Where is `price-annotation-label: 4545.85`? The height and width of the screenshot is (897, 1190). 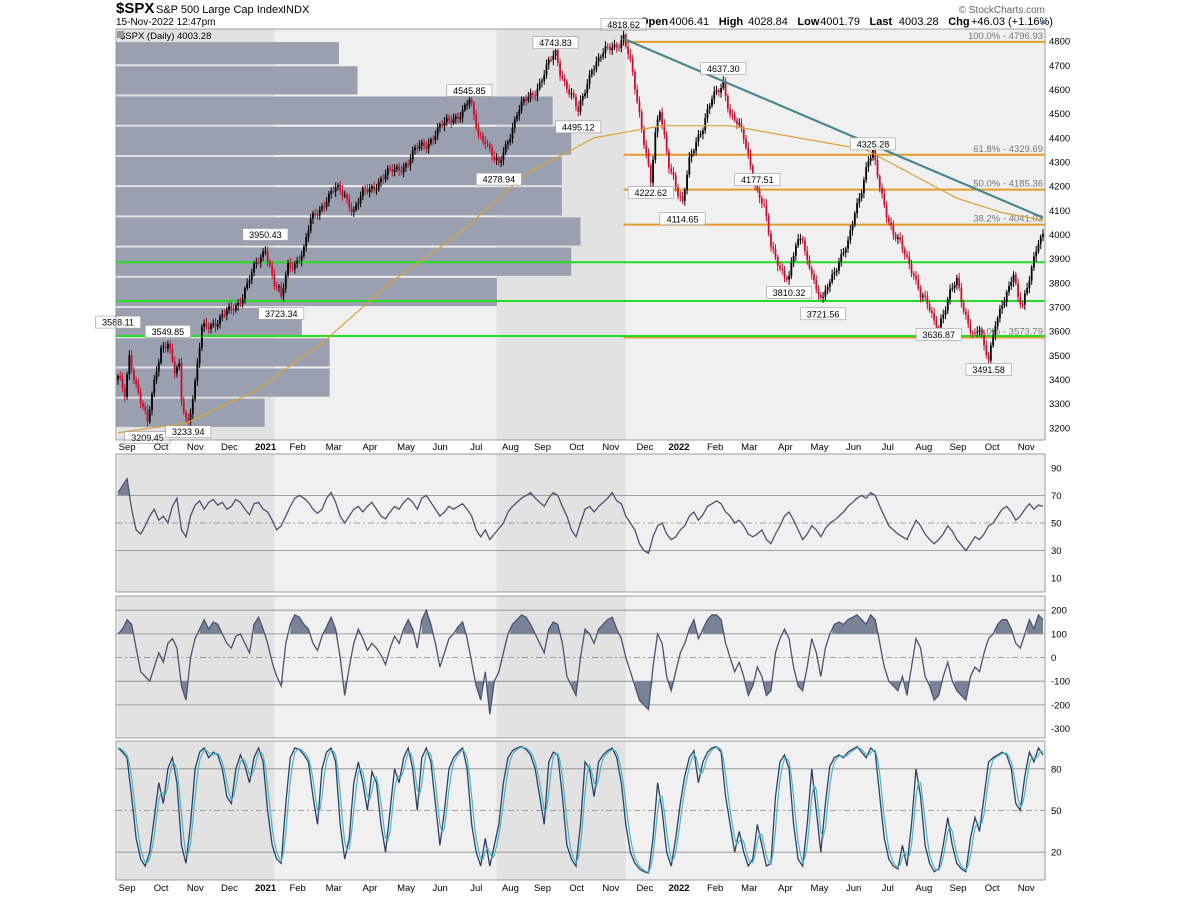
price-annotation-label: 4545.85 is located at coordinates (469, 91).